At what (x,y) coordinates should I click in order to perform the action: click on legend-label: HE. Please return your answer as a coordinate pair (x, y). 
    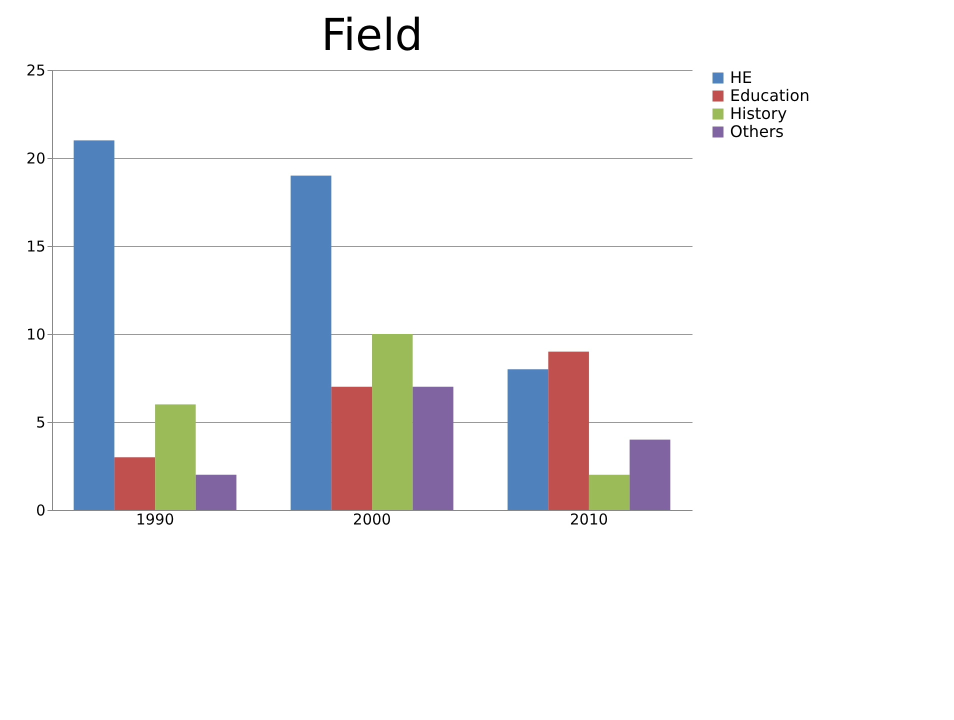
    Looking at the image, I should click on (741, 77).